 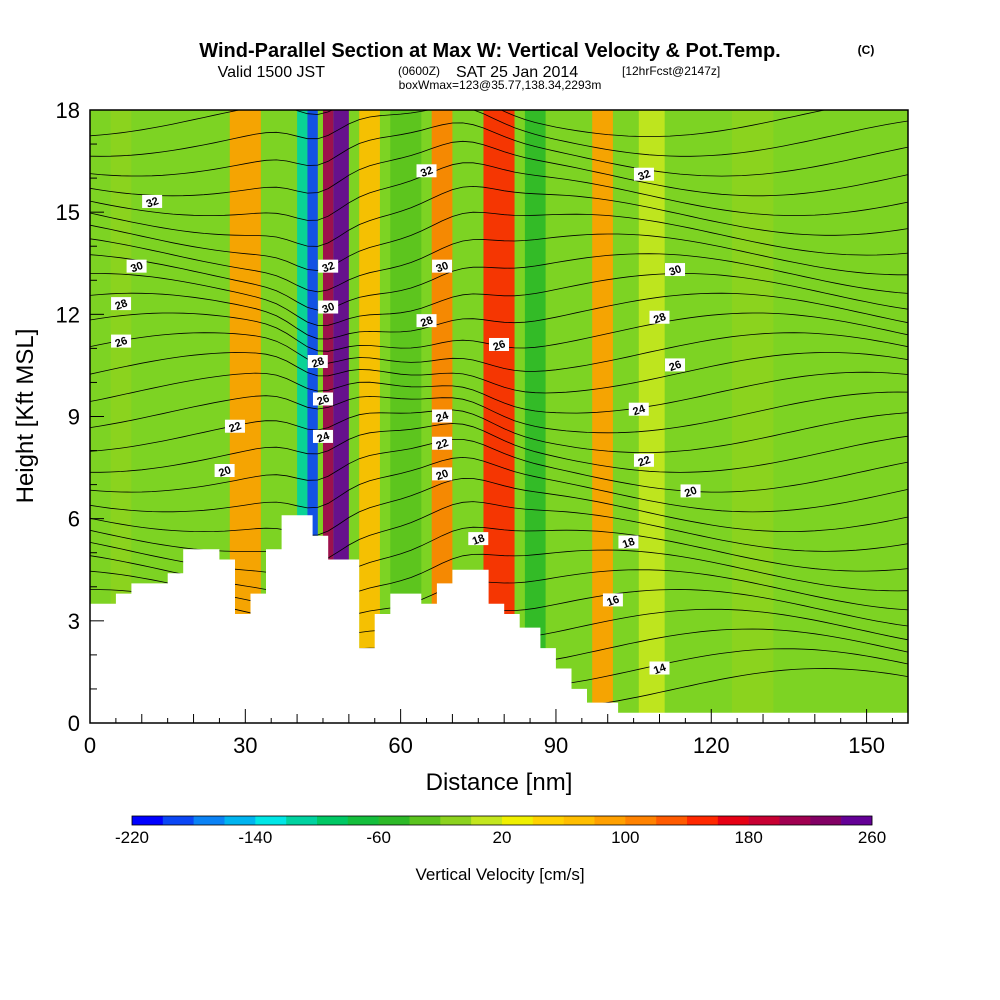 What do you see at coordinates (90, 745) in the screenshot?
I see `x-tick-label: 0` at bounding box center [90, 745].